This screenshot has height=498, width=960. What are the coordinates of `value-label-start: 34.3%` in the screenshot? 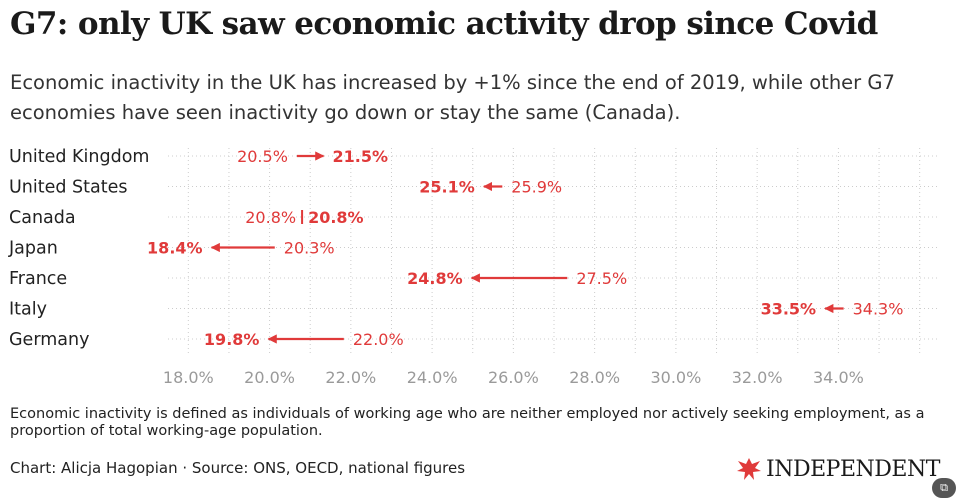 It's located at (878, 309).